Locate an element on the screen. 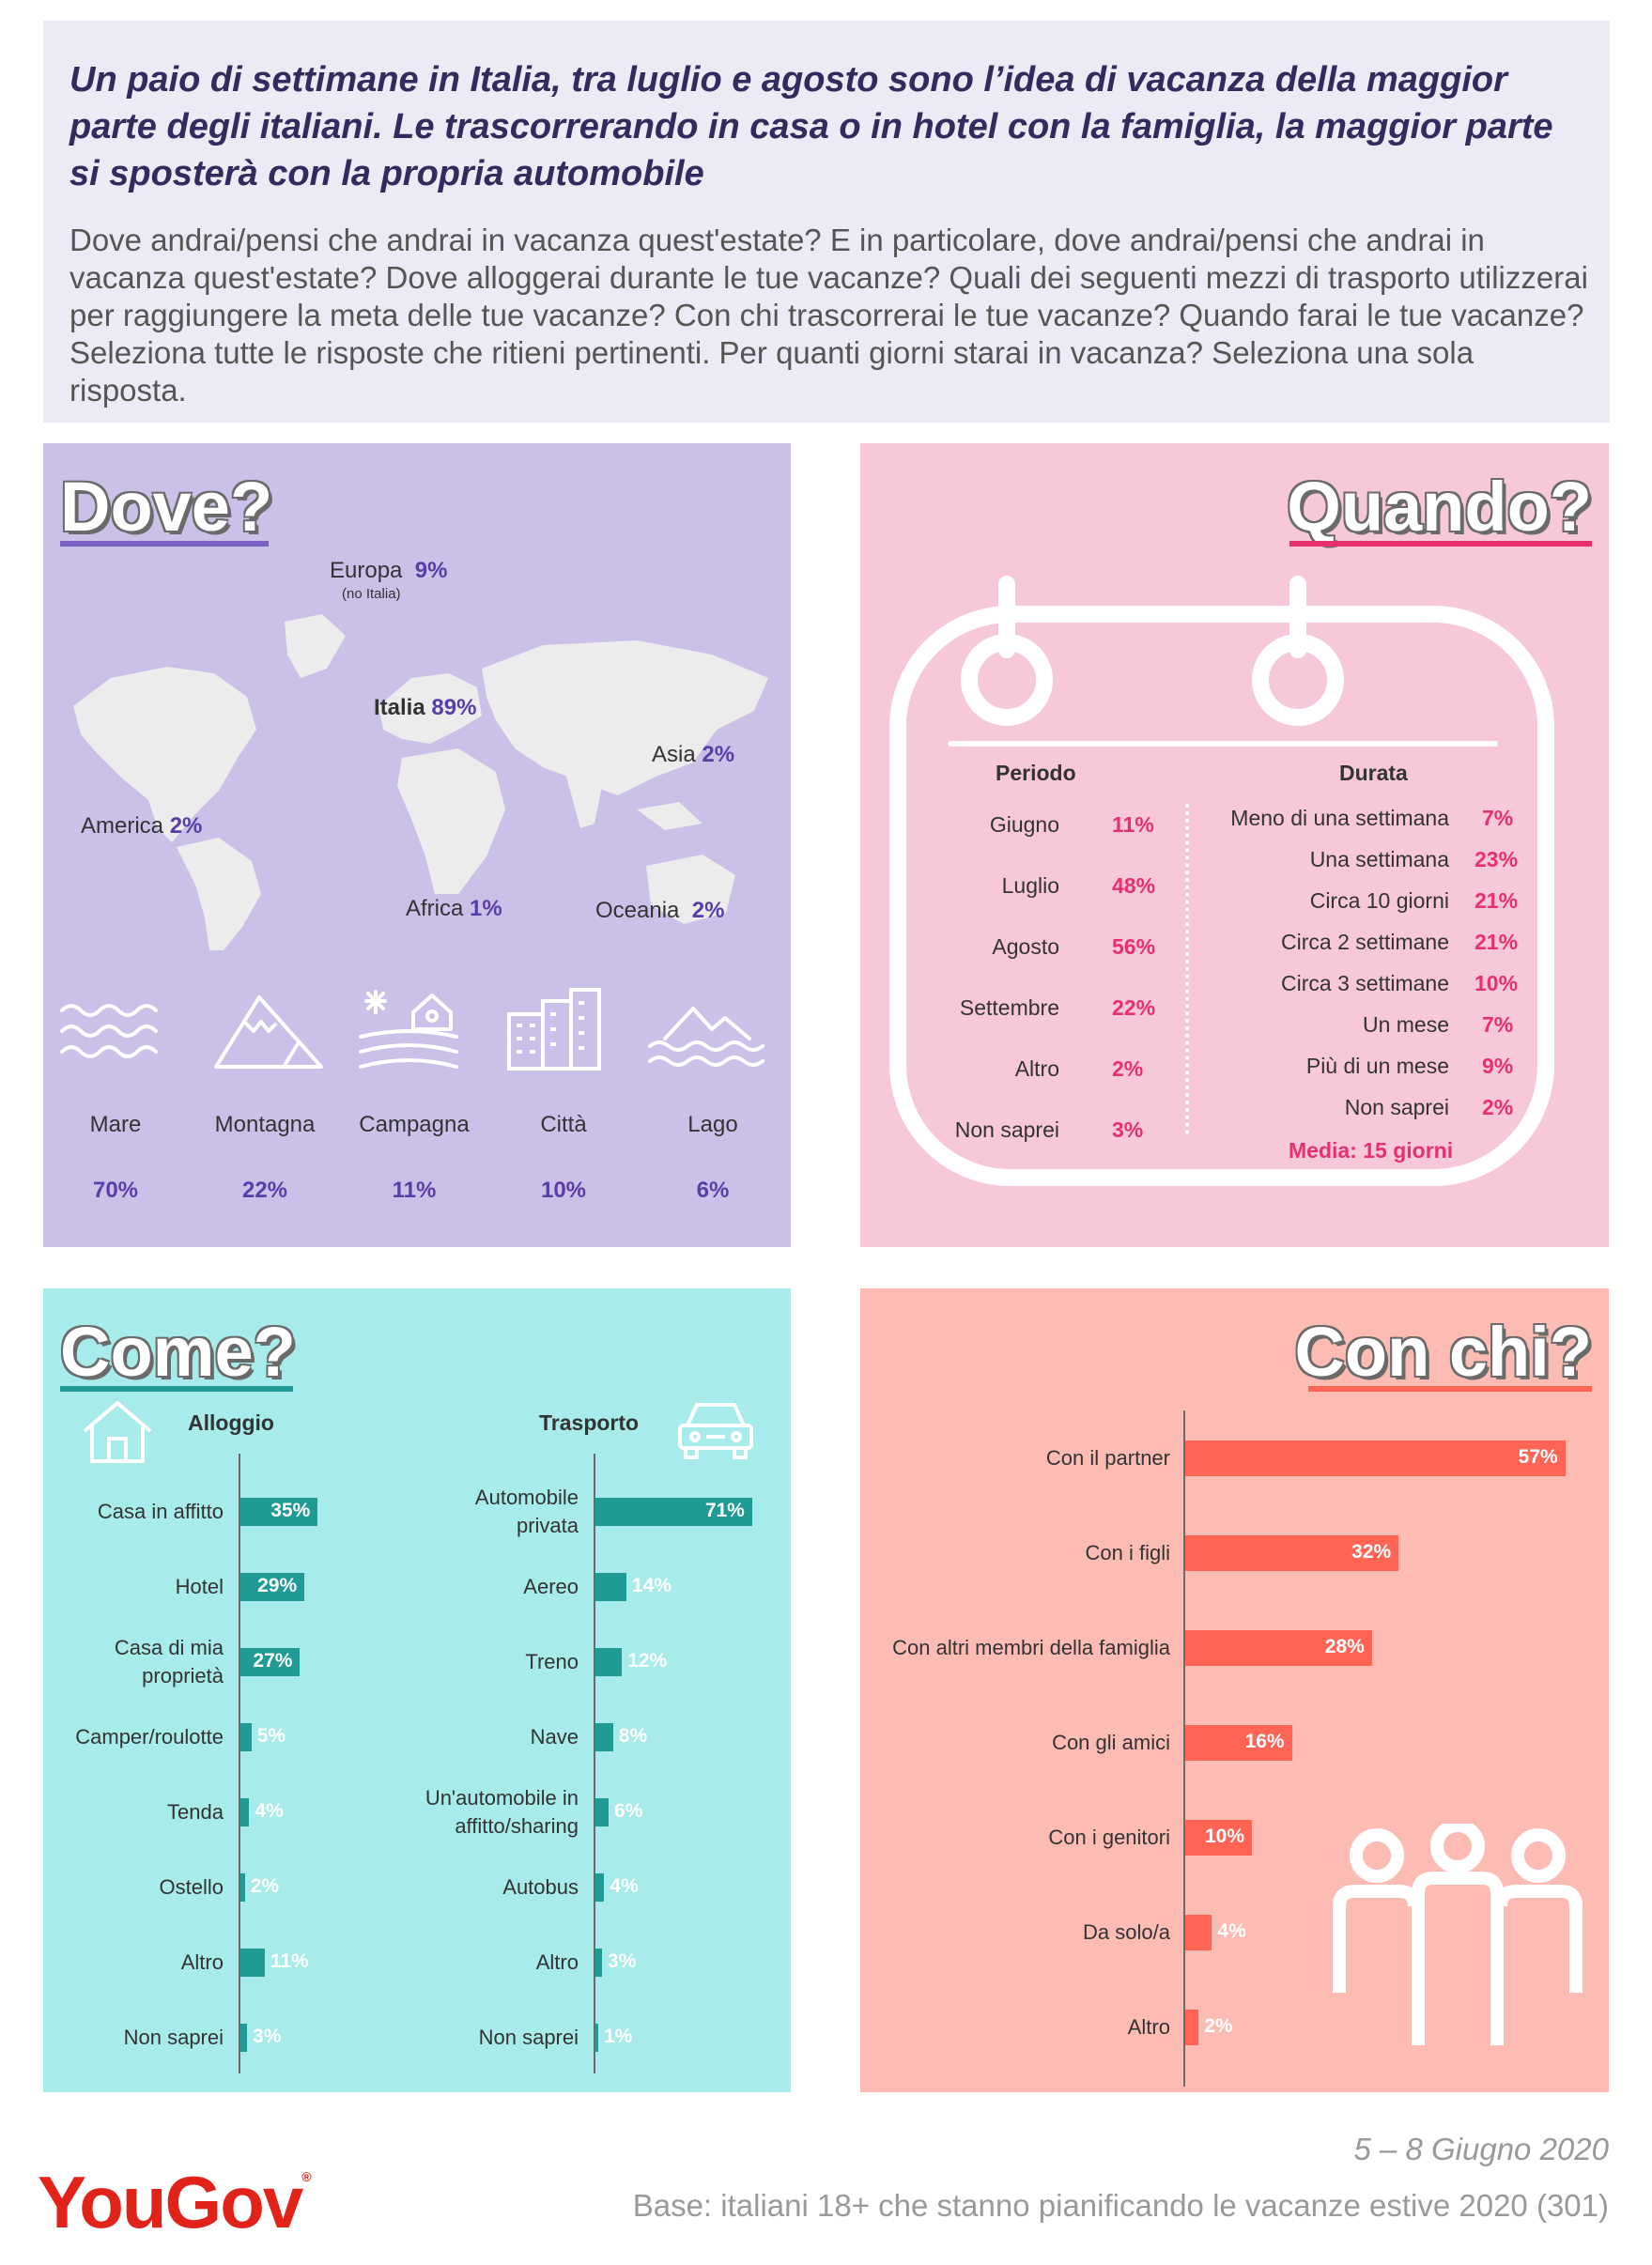  quando-title: Quando? is located at coordinates (1439, 507).